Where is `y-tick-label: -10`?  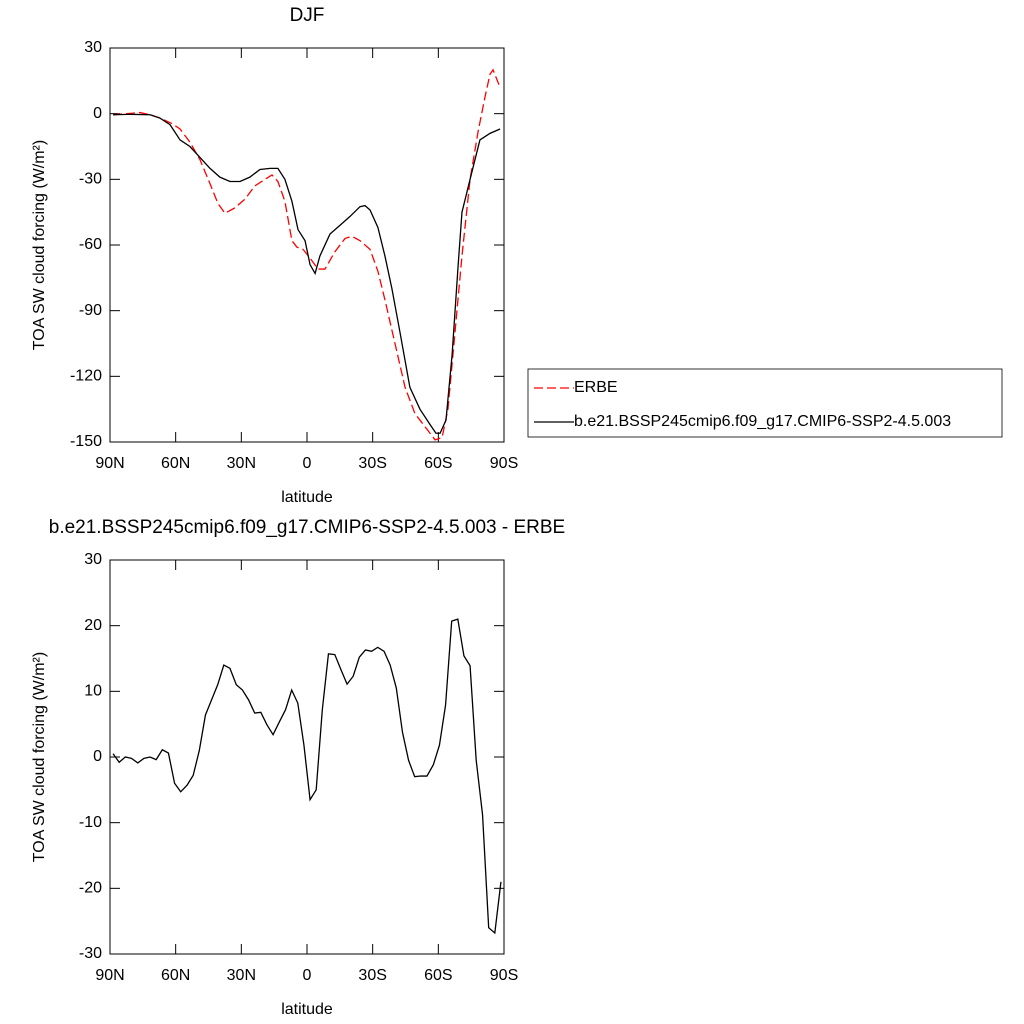 y-tick-label: -10 is located at coordinates (90, 822).